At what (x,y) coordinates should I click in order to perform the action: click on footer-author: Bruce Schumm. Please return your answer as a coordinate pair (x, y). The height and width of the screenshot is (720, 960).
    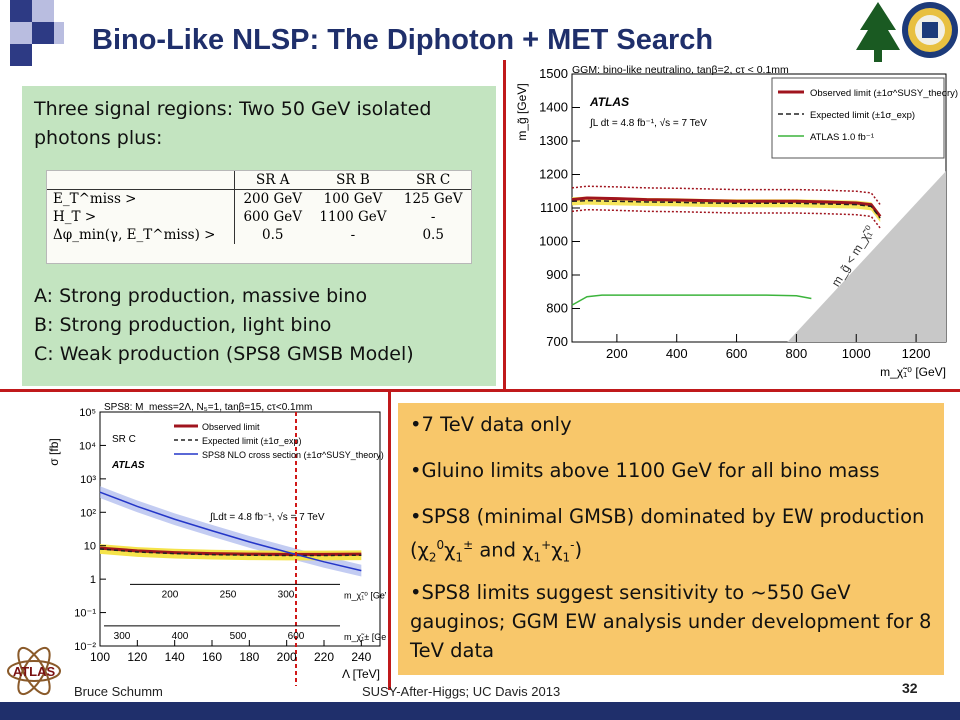
    Looking at the image, I should click on (118, 691).